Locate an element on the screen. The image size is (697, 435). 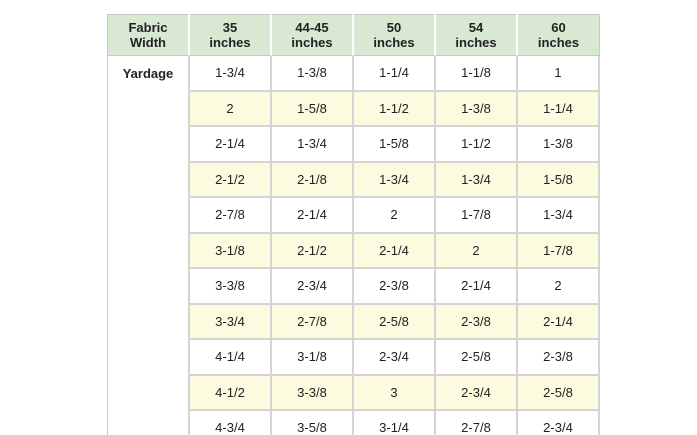
header-44-45-inches: 44-45 inches is located at coordinates (313, 35).